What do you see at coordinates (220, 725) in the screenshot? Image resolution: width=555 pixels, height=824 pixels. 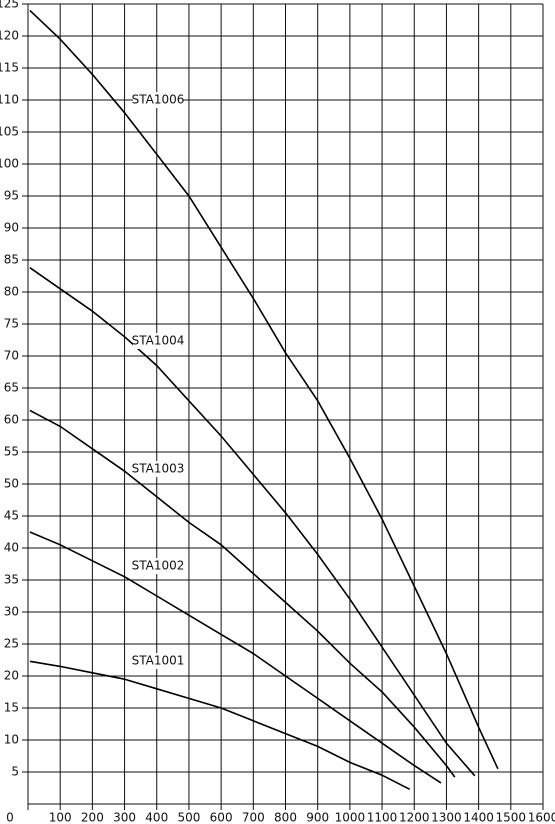 I see `curve` at bounding box center [220, 725].